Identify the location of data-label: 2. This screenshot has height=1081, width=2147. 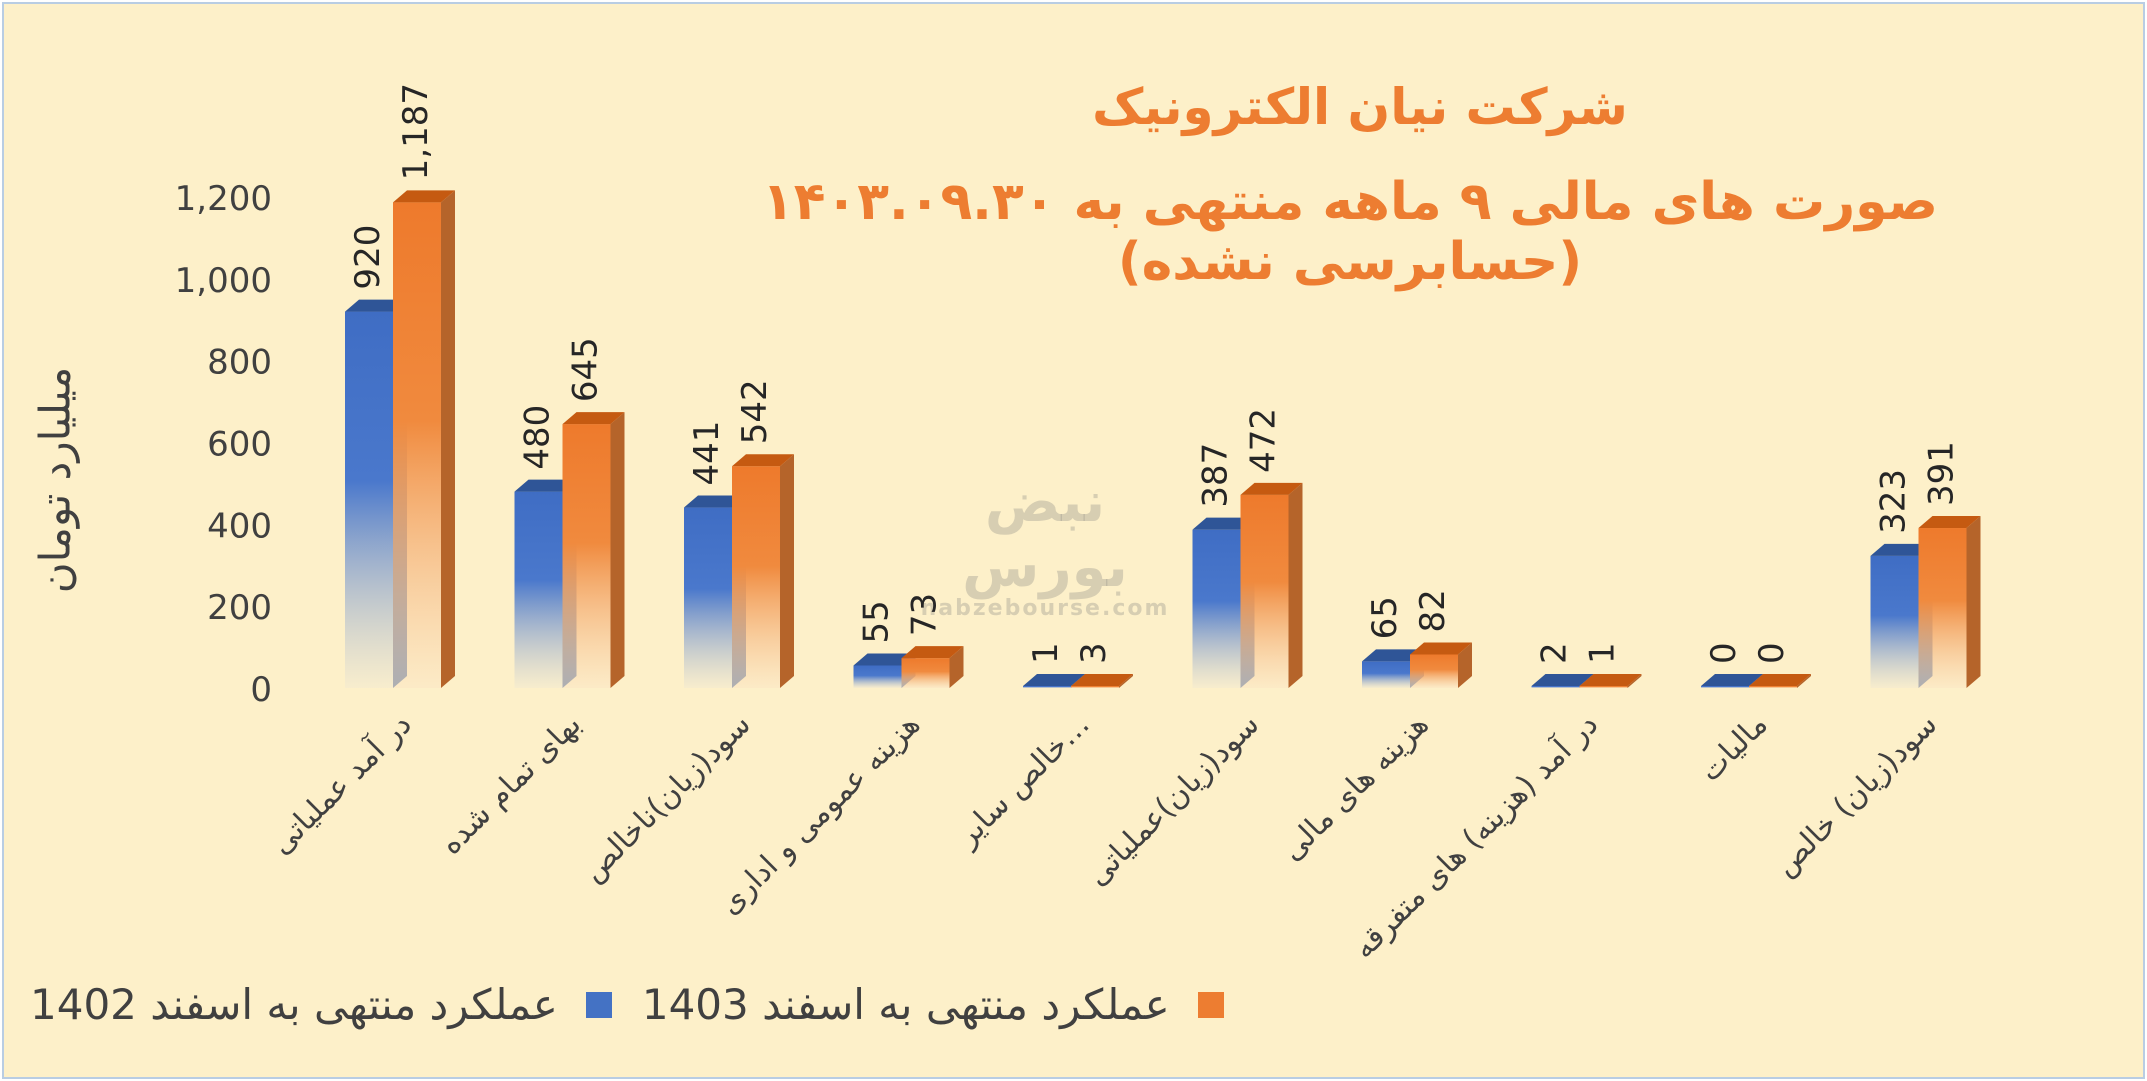
(1555, 653).